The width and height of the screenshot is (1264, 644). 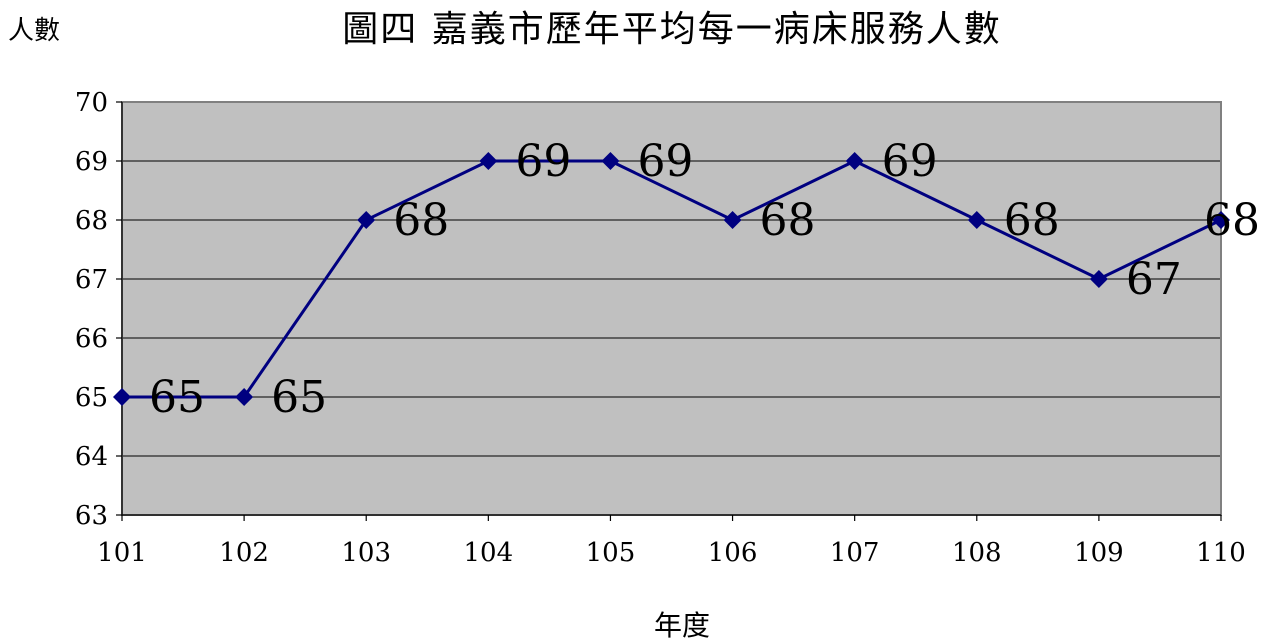 I want to click on y-tick-label: 65, so click(x=91, y=398).